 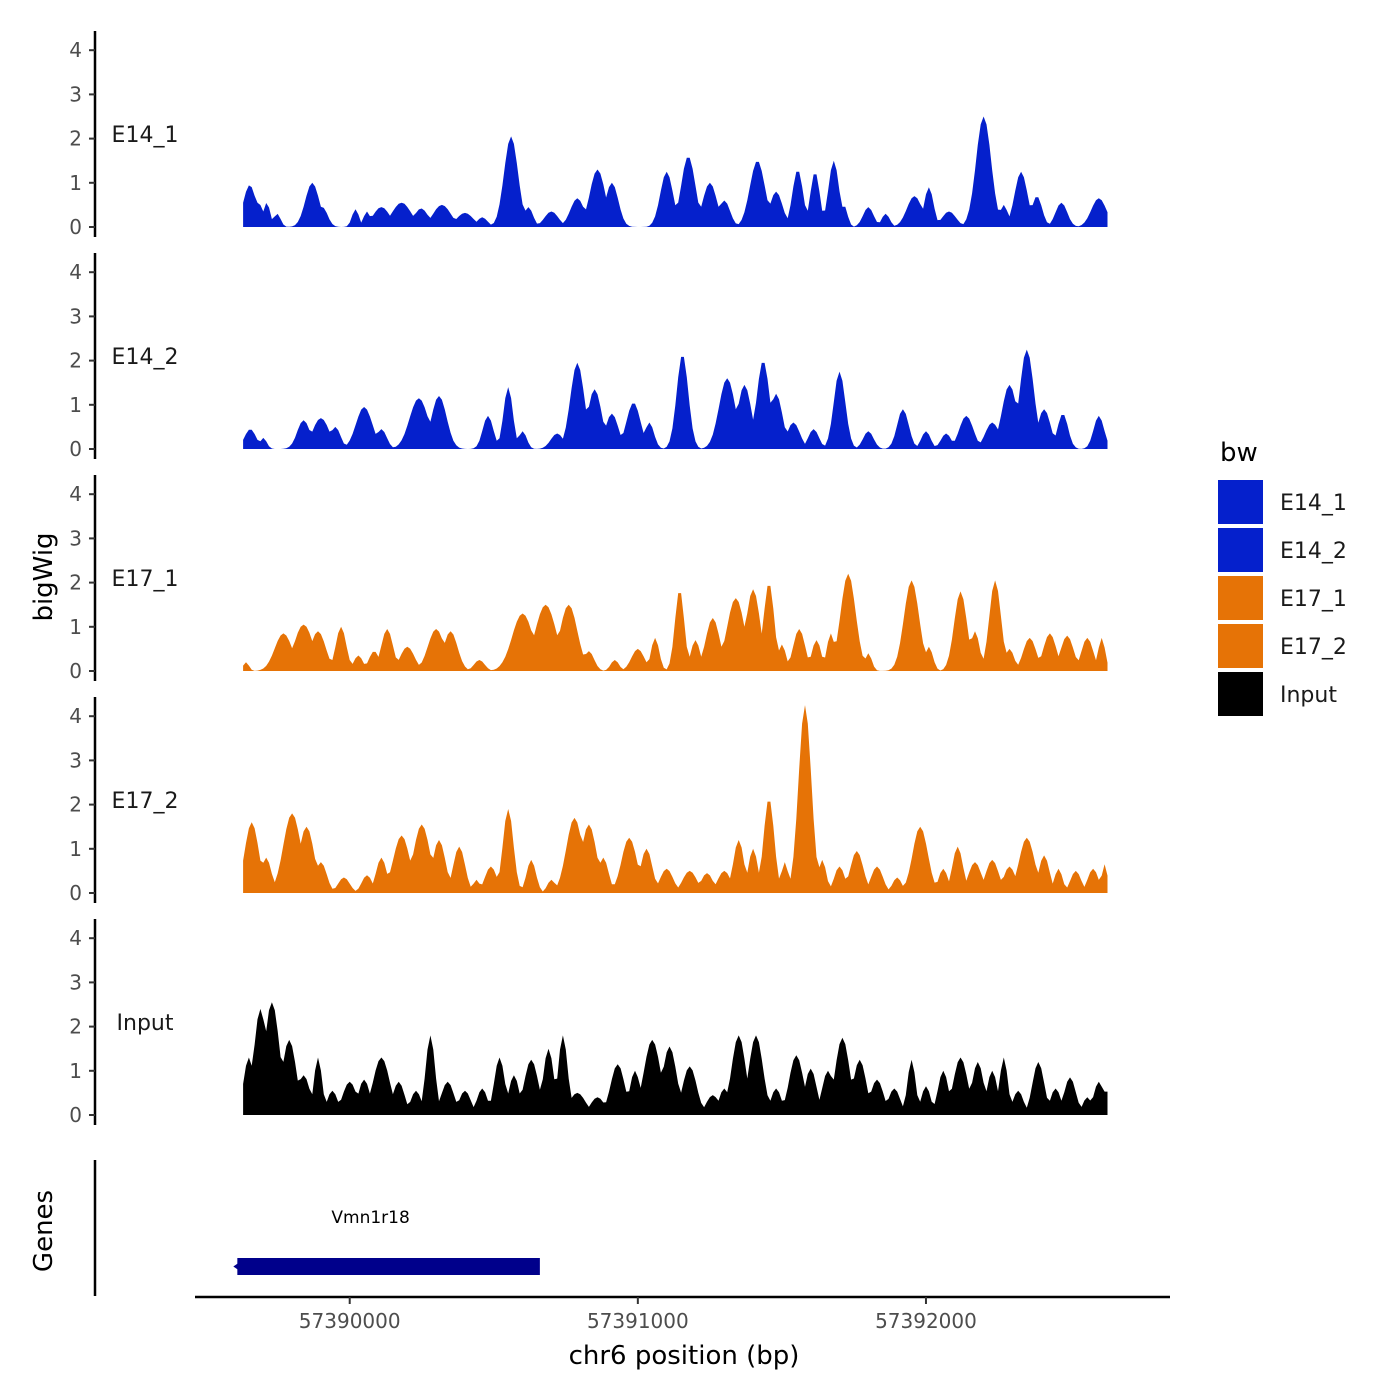 I want to click on track-label: Input, so click(x=145, y=1023).